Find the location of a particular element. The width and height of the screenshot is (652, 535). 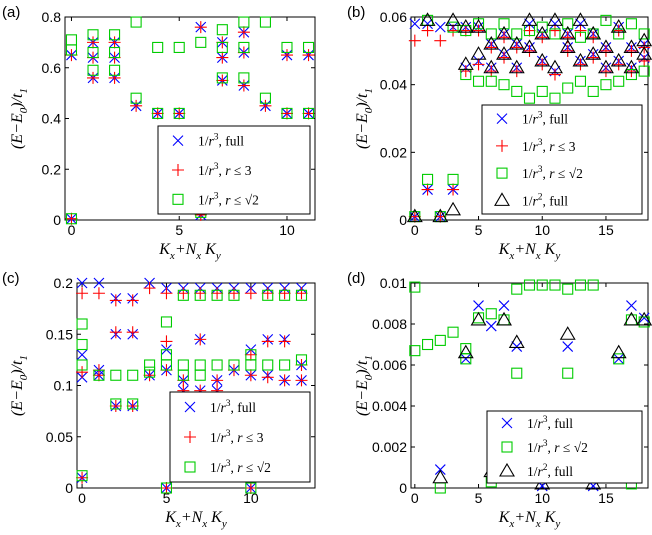

series-x is located at coordinates (542, 396).